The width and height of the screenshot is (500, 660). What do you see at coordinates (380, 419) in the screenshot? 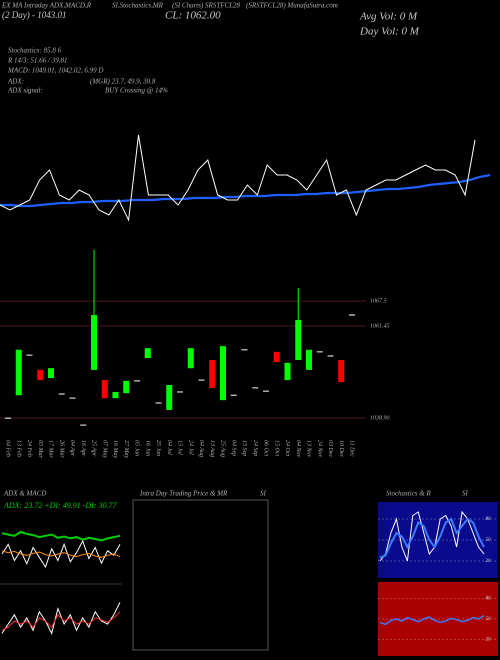
I see `price-tick-label: 1038.90` at bounding box center [380, 419].